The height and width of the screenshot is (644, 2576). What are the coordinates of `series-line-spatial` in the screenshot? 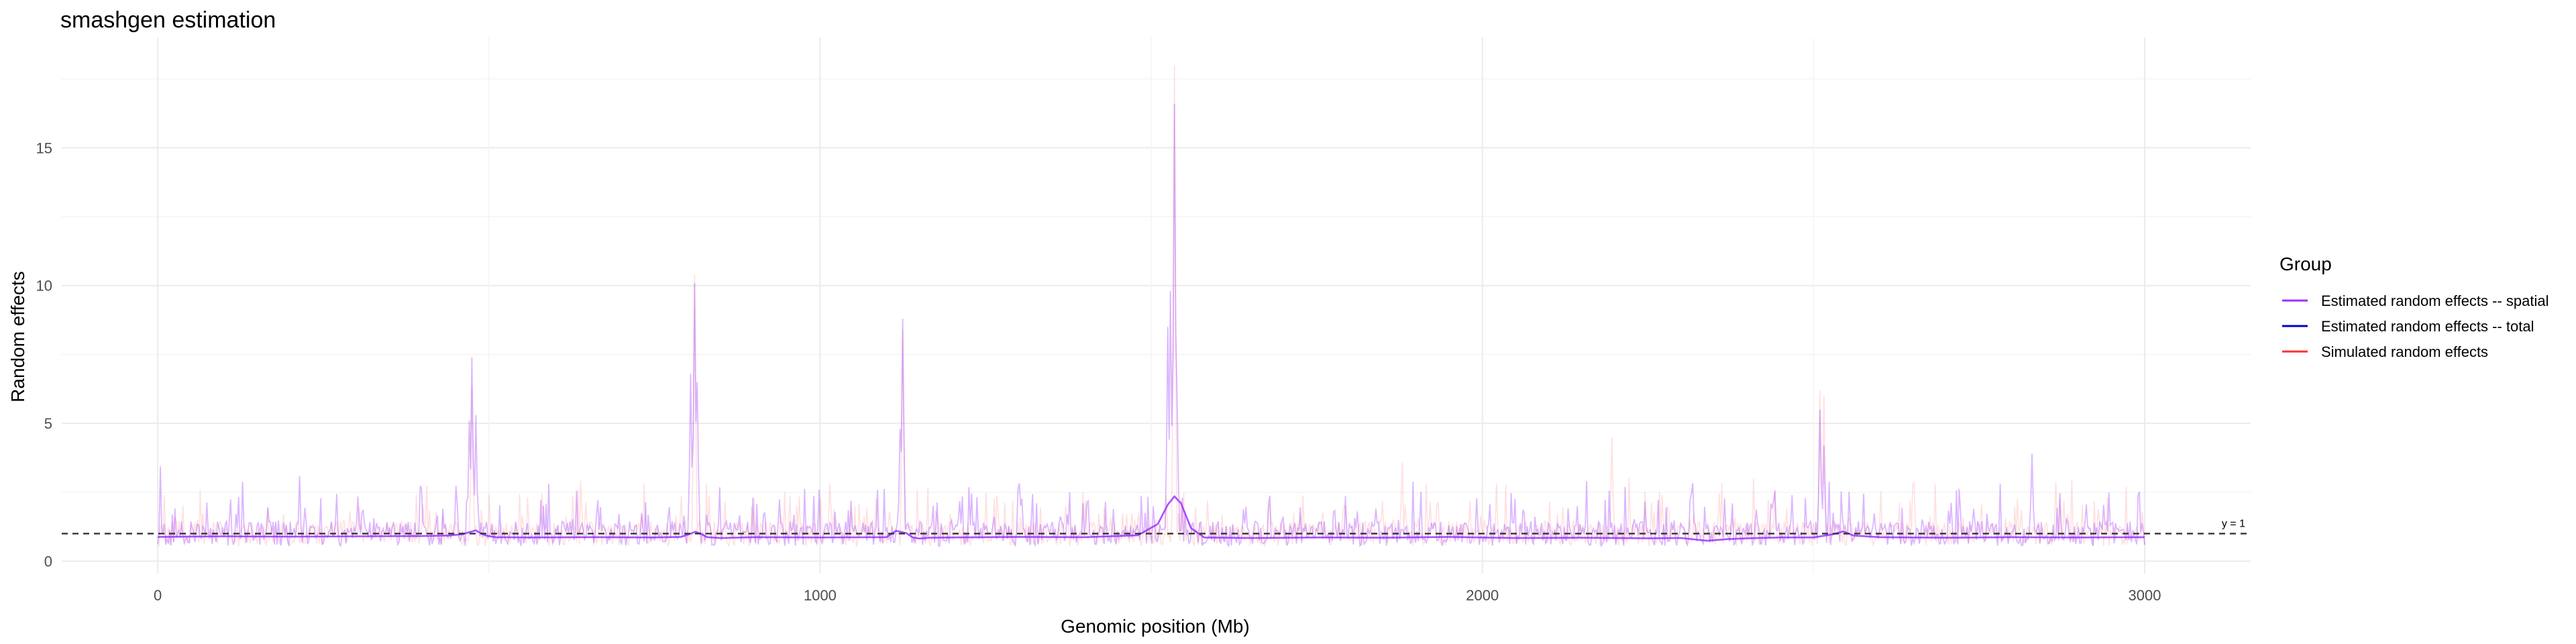 It's located at (1151, 518).